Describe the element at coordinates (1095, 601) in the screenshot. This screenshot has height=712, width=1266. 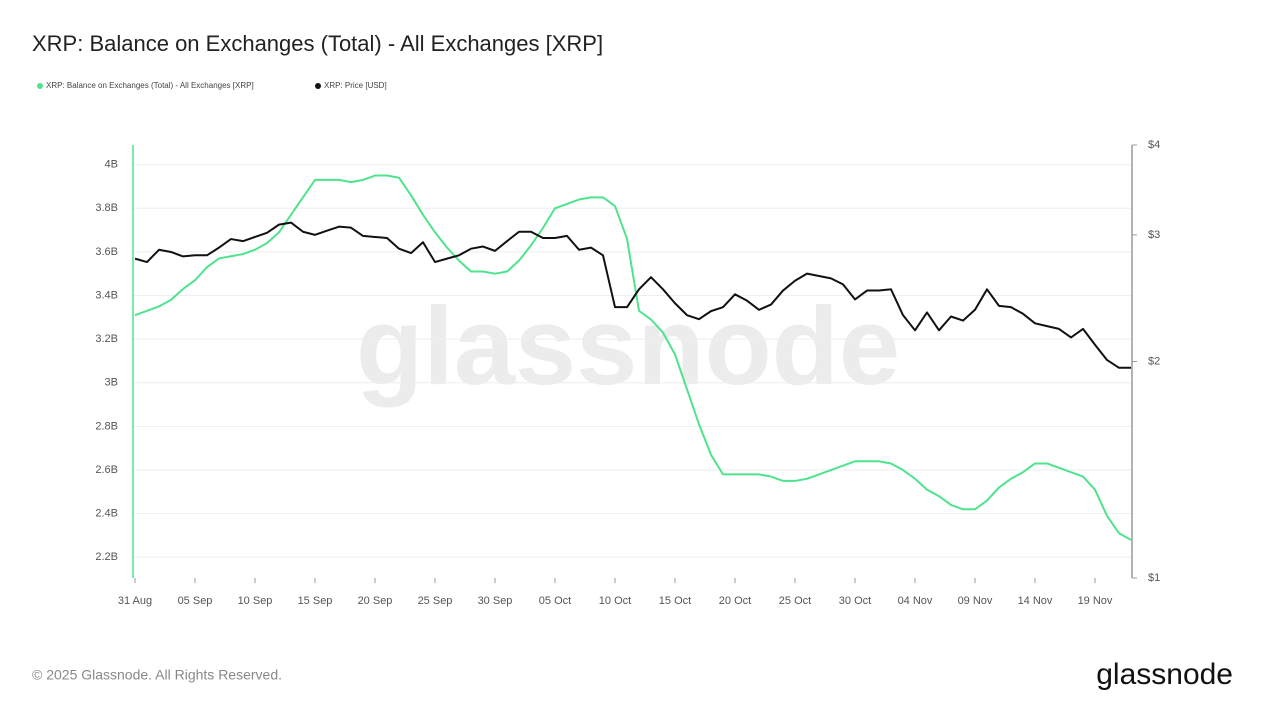
I see `x-tick-label: 19 Nov` at that location.